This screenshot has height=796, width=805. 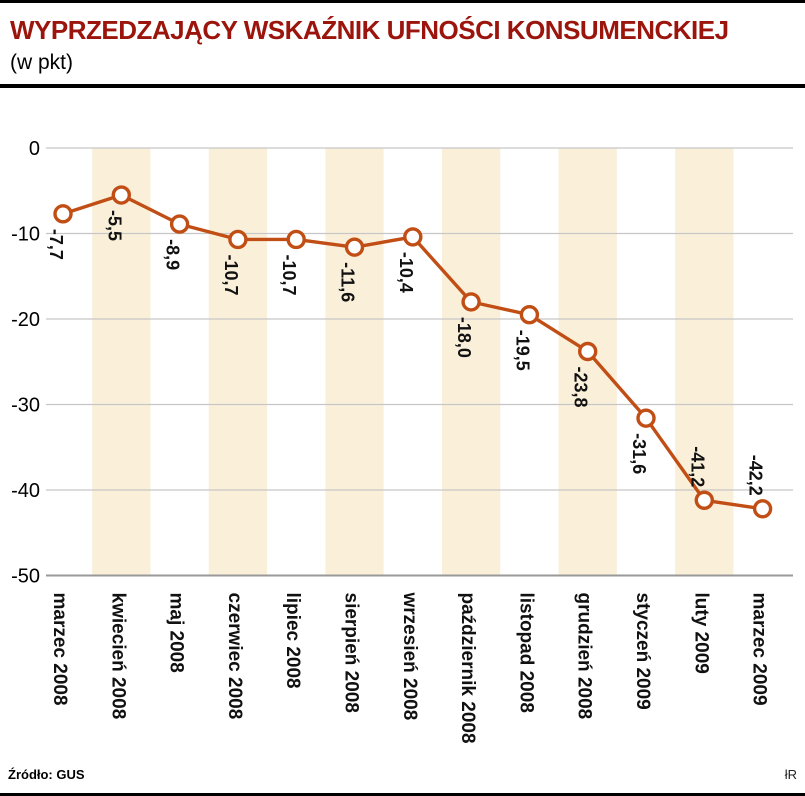 What do you see at coordinates (25, 576) in the screenshot?
I see `y-tick-label: -50` at bounding box center [25, 576].